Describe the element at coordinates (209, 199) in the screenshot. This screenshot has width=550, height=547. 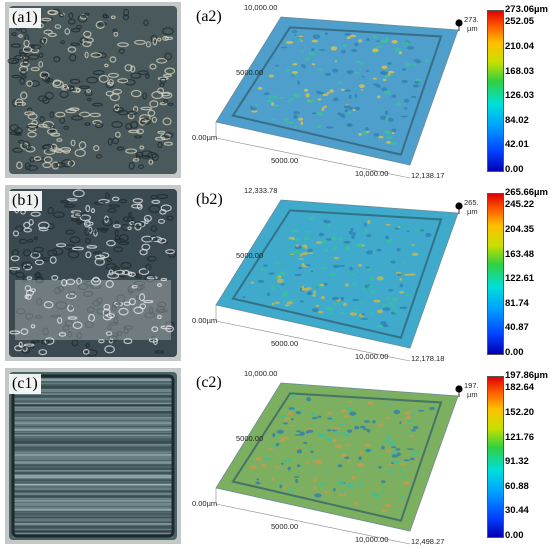
I see `plot-panel-label: (b2)` at that location.